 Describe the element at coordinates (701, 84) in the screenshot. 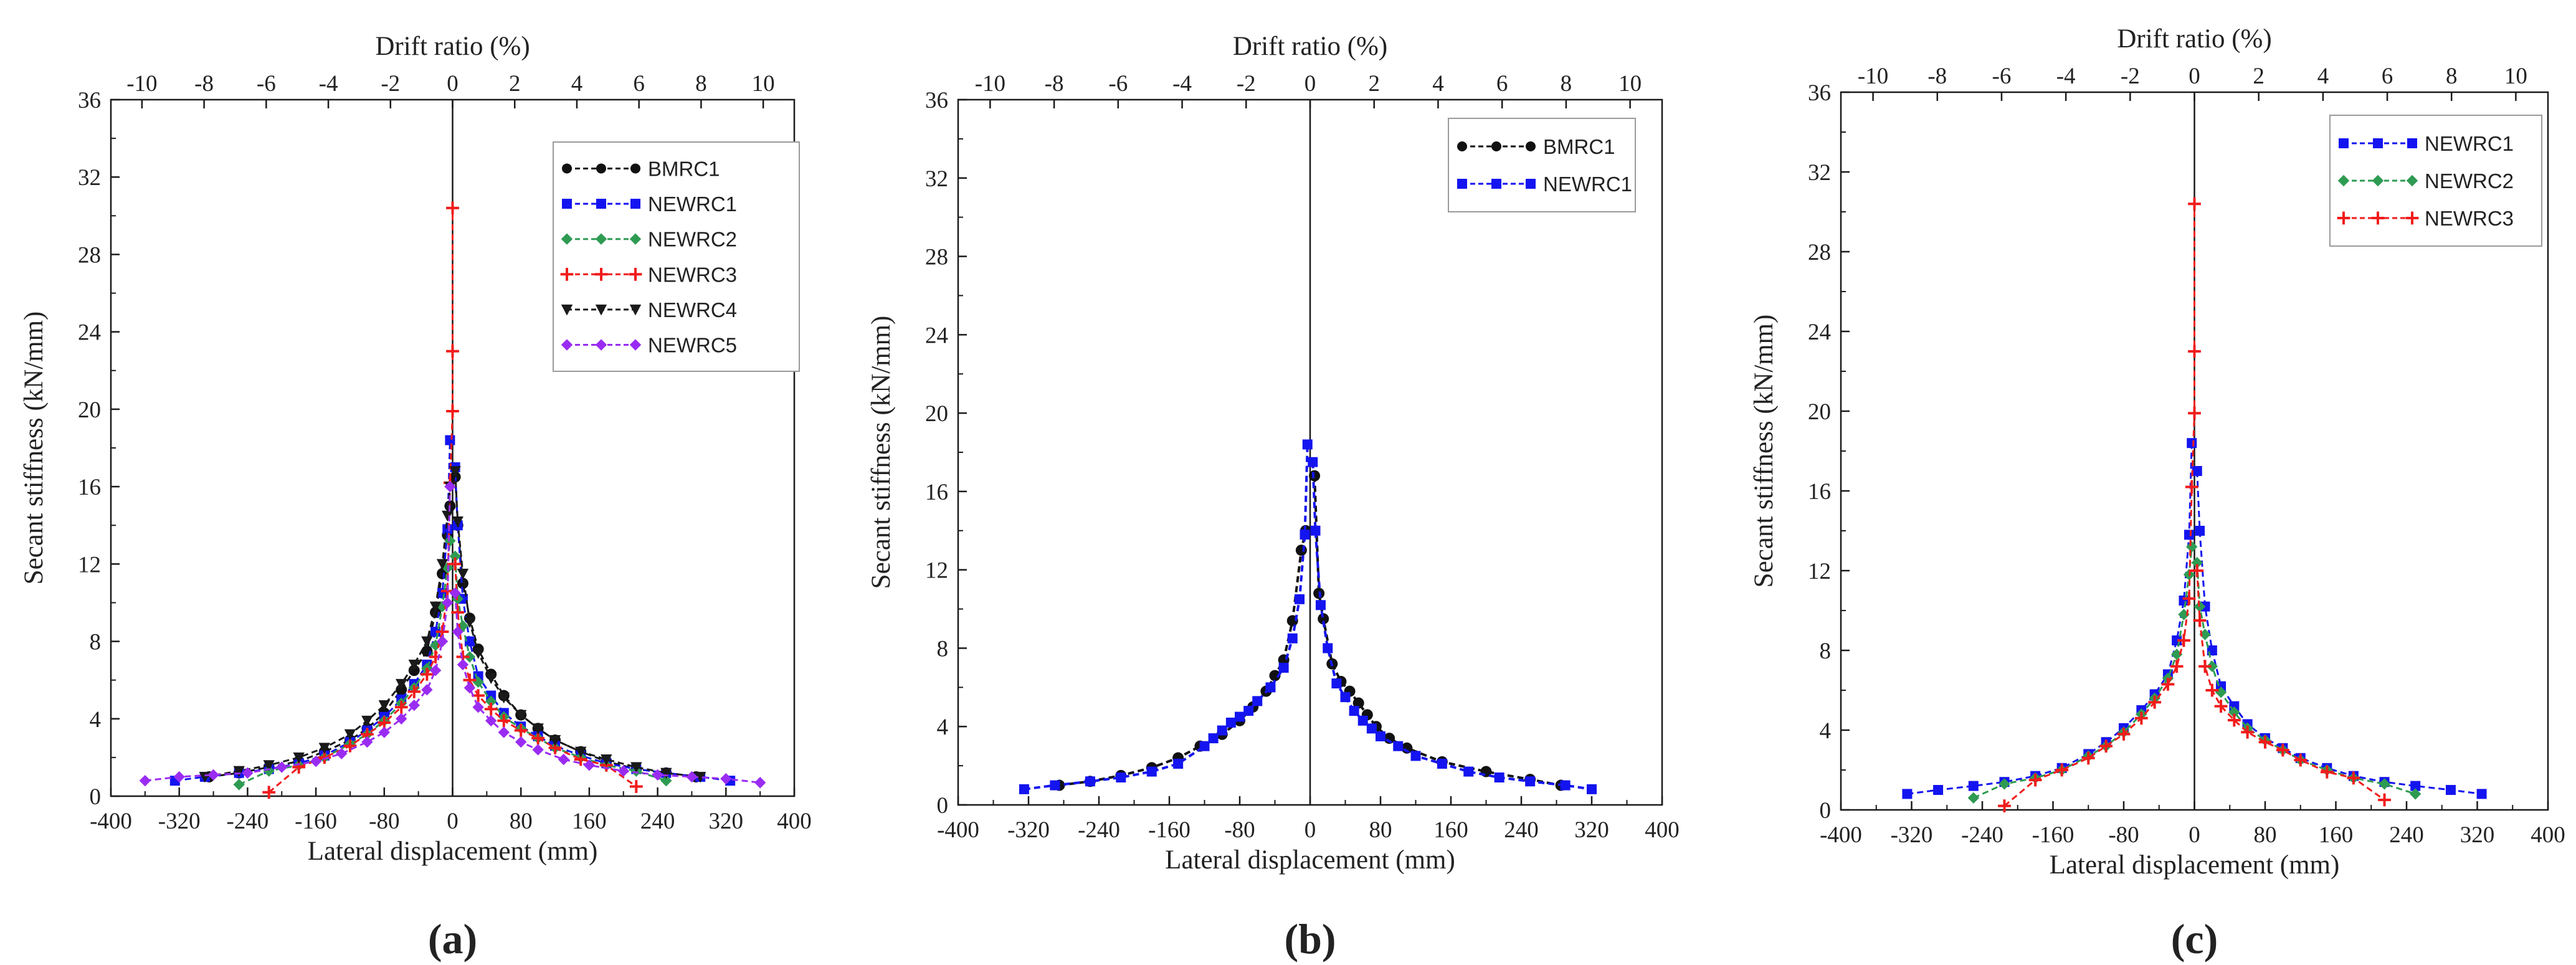

I see `top-x-tick-label: 8` at that location.